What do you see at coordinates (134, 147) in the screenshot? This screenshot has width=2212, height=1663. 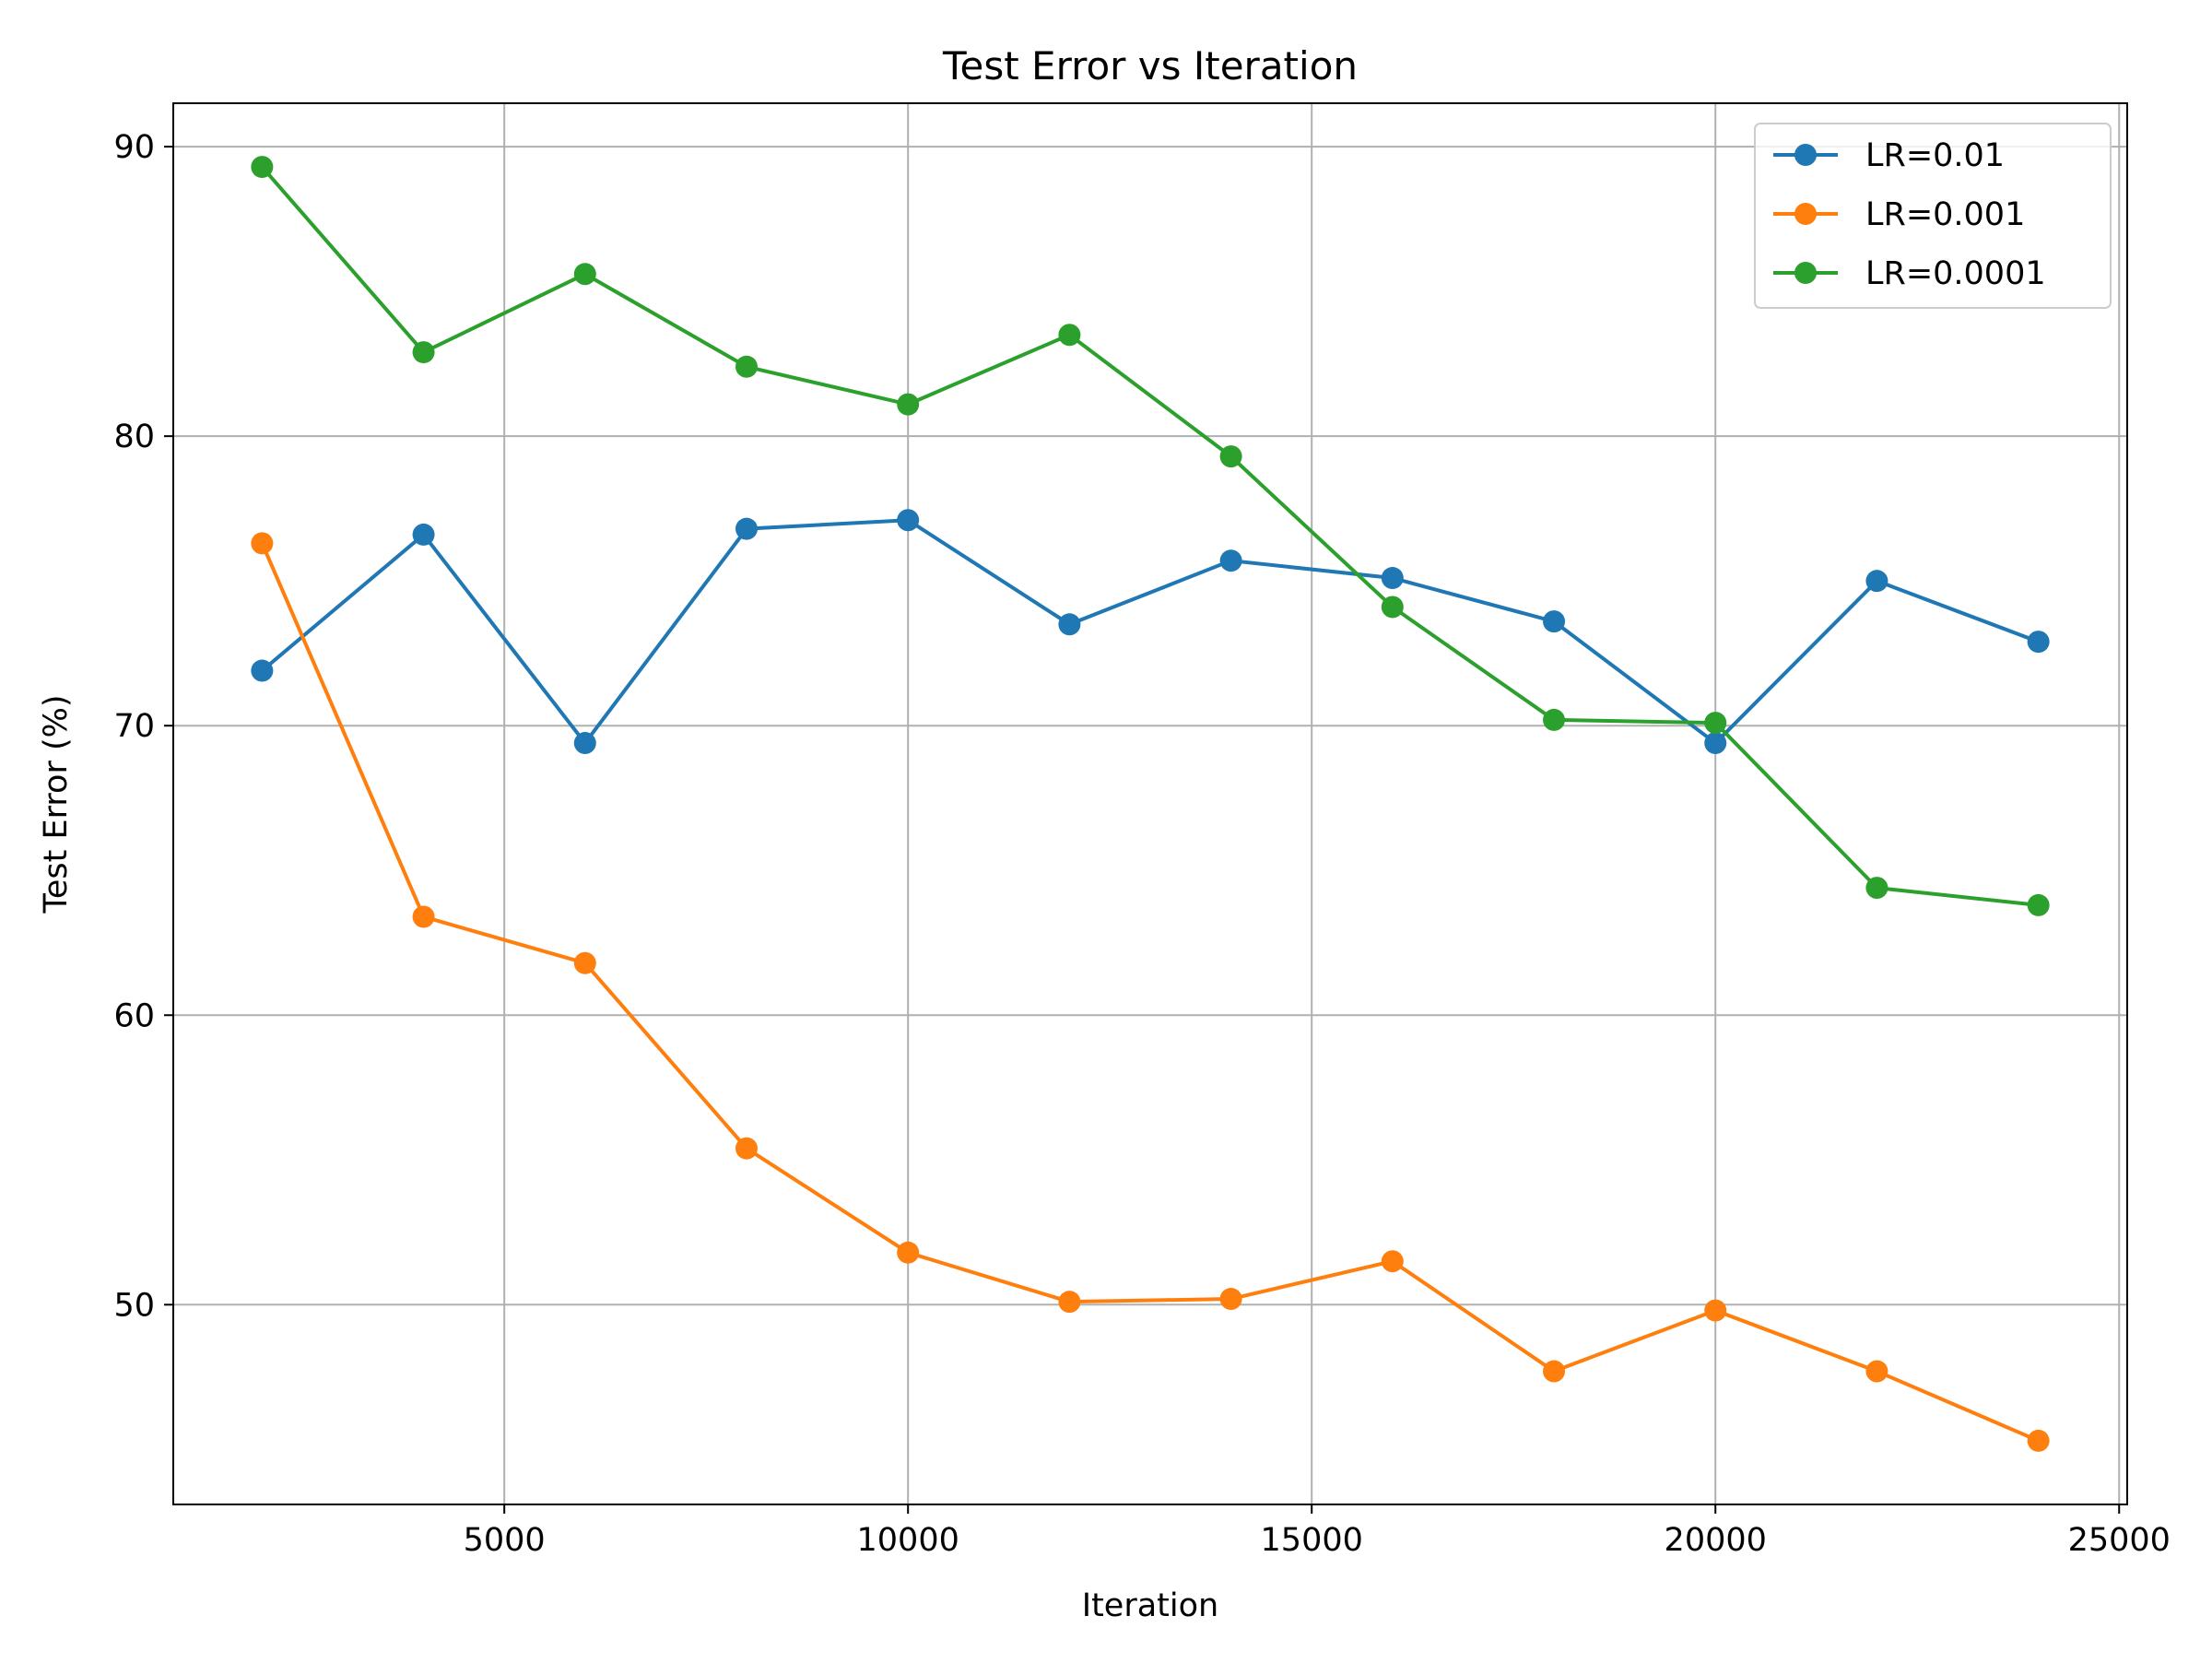 I see `y-tick-label: 90` at bounding box center [134, 147].